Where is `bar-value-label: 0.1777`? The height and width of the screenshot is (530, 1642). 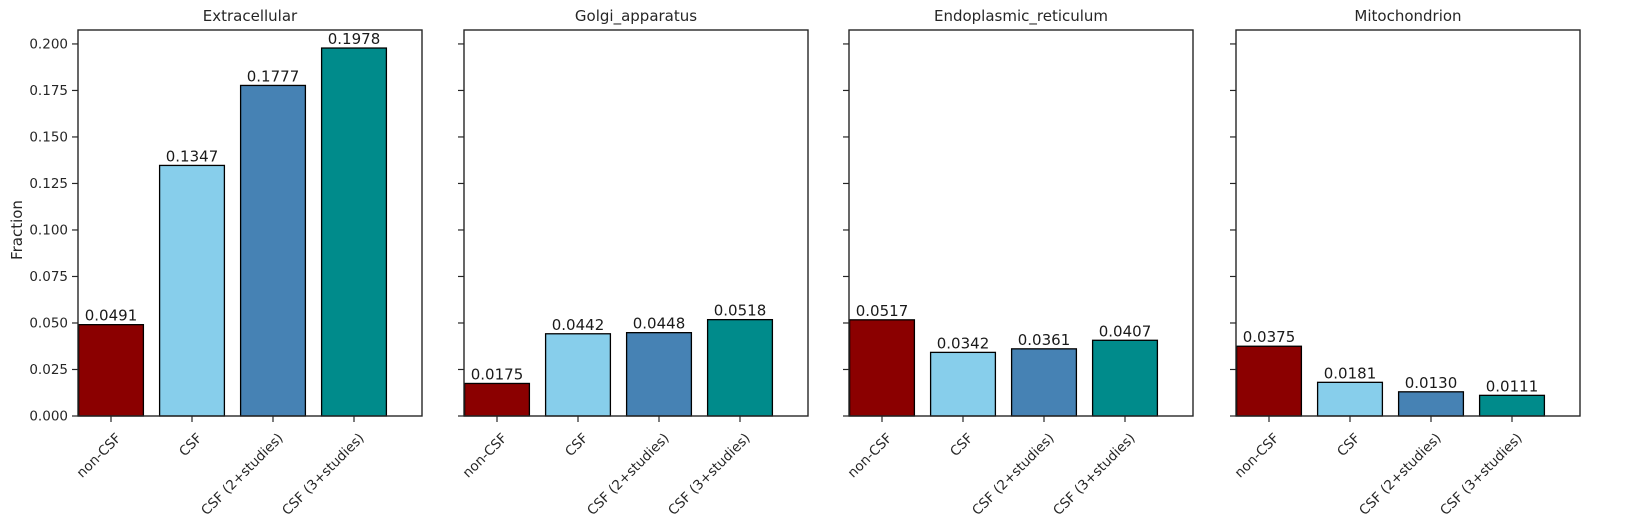 bar-value-label: 0.1777 is located at coordinates (273, 76).